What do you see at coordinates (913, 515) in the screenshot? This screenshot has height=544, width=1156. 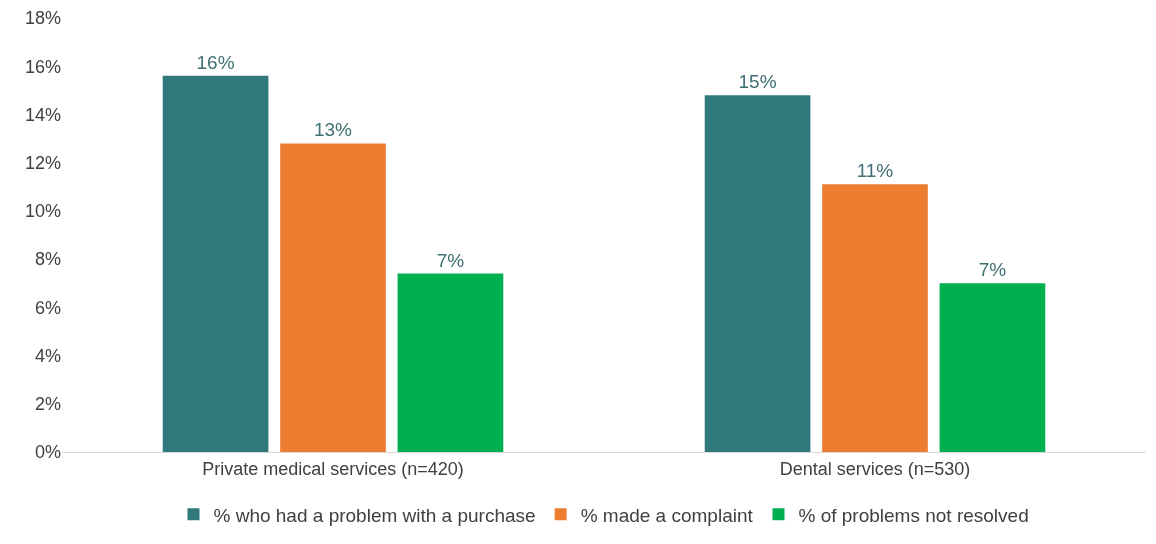 I see `legend-label: % of problems not resolved` at bounding box center [913, 515].